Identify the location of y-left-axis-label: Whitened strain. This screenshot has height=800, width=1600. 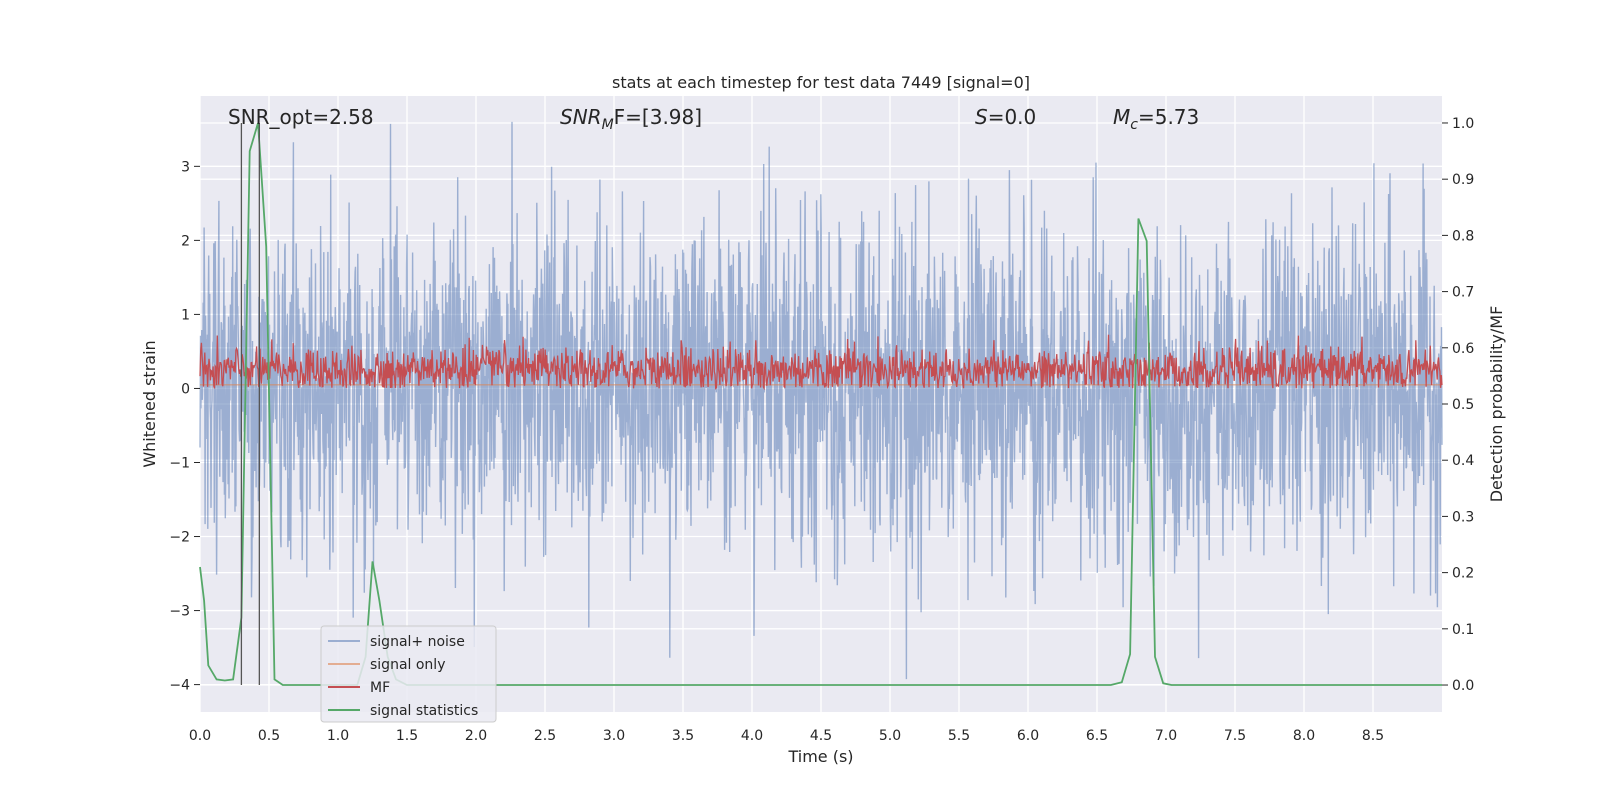
(149, 403).